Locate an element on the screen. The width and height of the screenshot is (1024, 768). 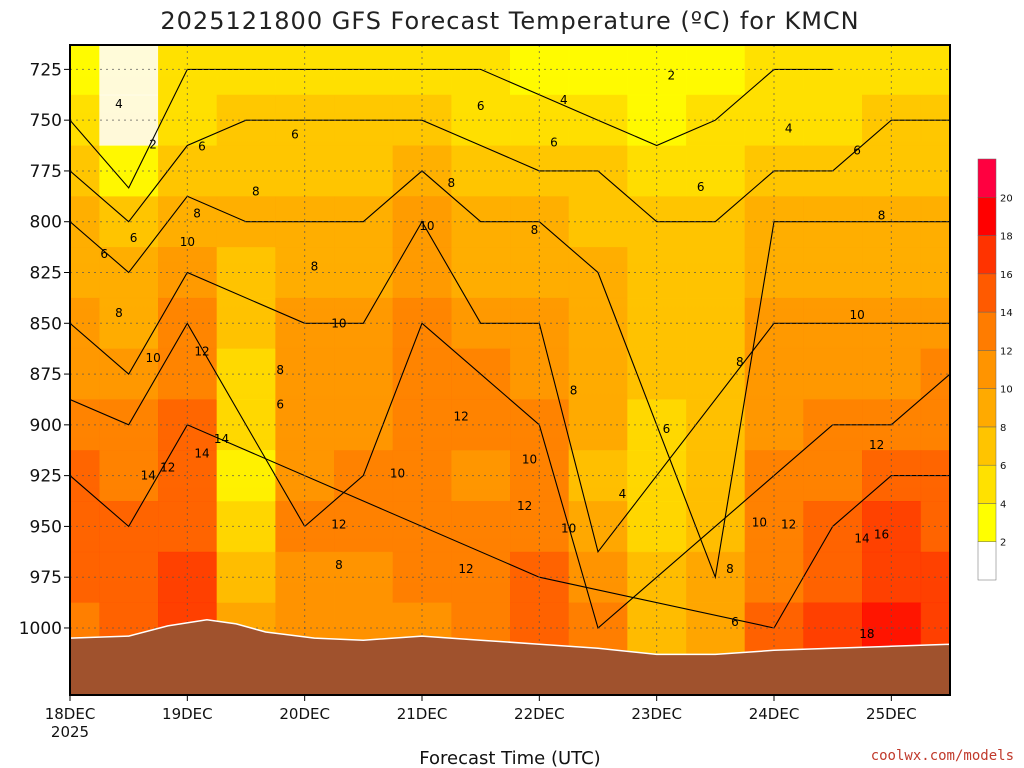
colorbar: 2 4 6 8 10 12 14 16 18 20 is located at coordinates (995, 369).